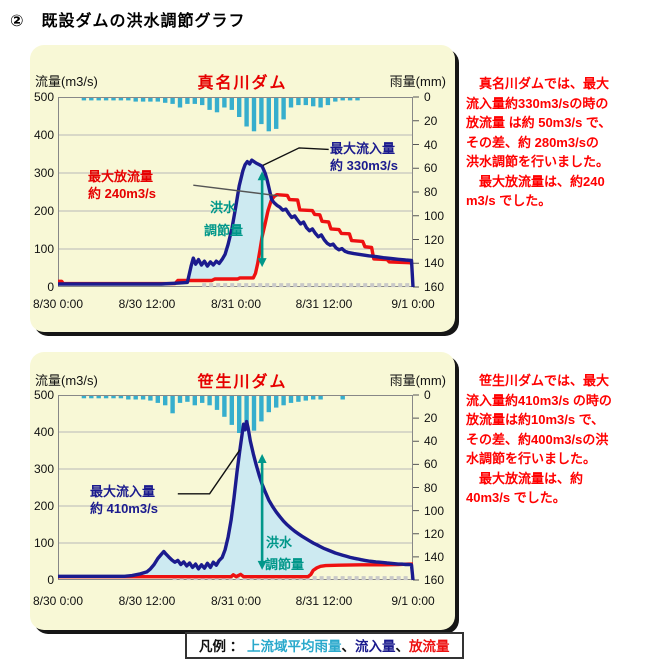  I want to click on legend: 凡例 ： 上流域平均雨量、流入量、放流量, so click(324, 645).